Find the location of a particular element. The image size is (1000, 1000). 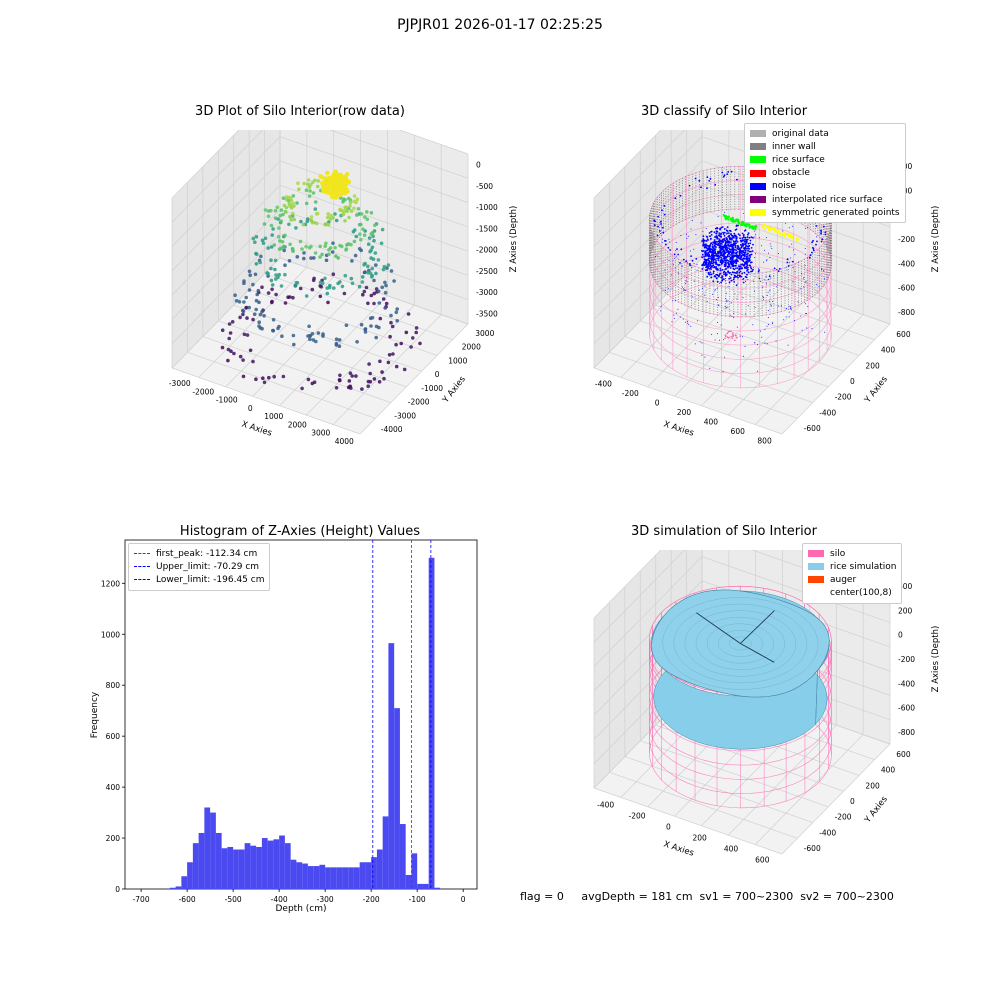

y-tick-label: -600 is located at coordinates (812, 848).